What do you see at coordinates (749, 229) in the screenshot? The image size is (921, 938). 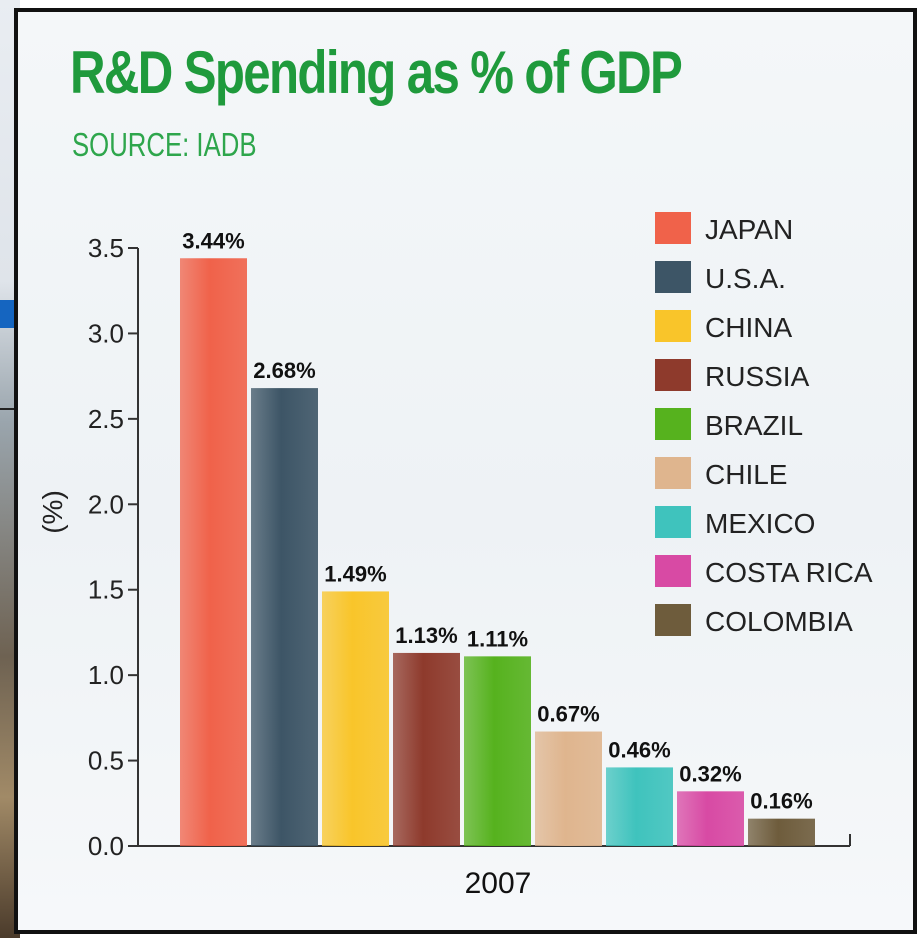 I see `legend-label: JAPAN` at bounding box center [749, 229].